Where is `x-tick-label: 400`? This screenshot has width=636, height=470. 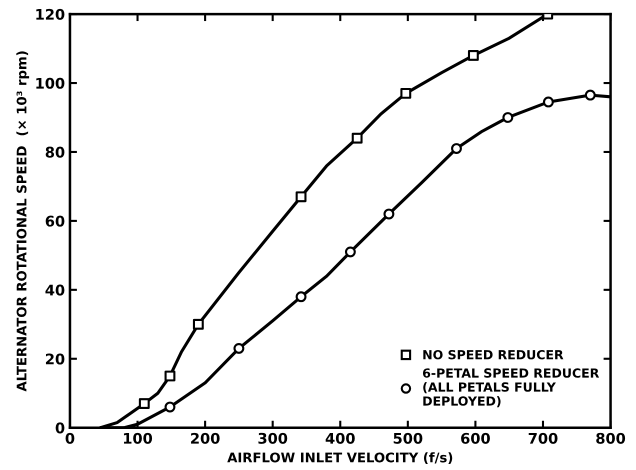
x-tick-label: 400 is located at coordinates (340, 438).